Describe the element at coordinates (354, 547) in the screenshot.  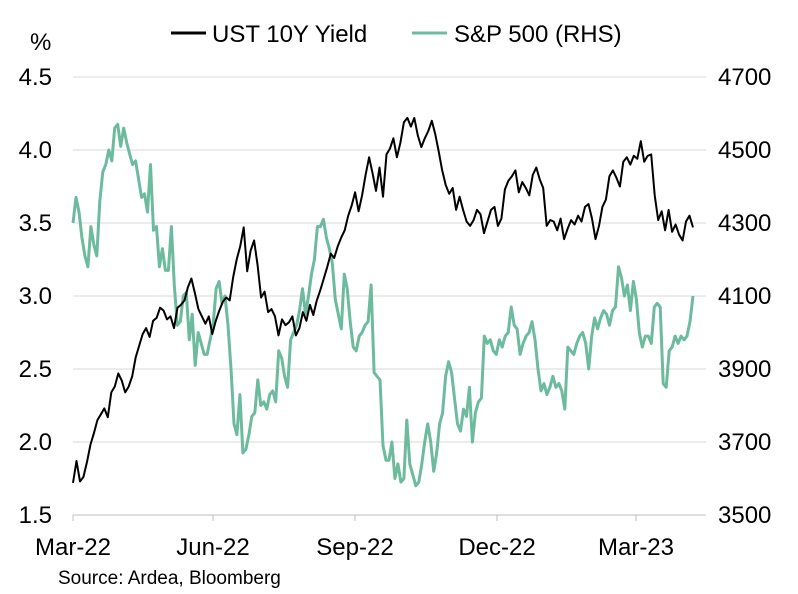
I see `x-tick-label: Sep-22` at that location.